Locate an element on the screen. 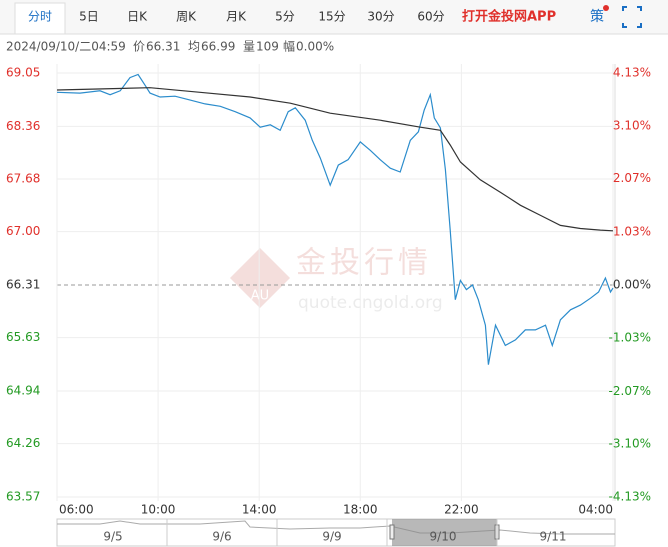 This screenshot has width=668, height=547. y2-tick-label: -2.07% is located at coordinates (630, 391).